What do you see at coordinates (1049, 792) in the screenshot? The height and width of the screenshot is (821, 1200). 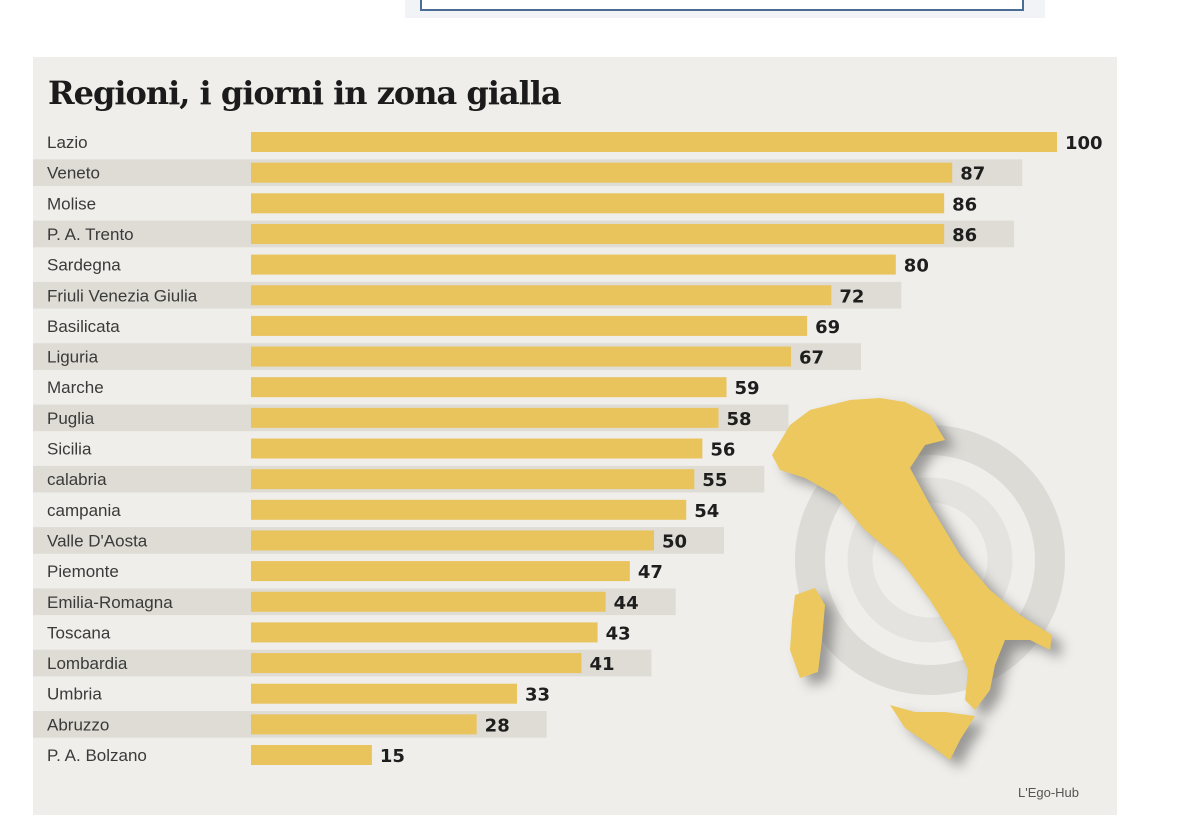 I see `source-credit: L'Ego-Hub` at bounding box center [1049, 792].